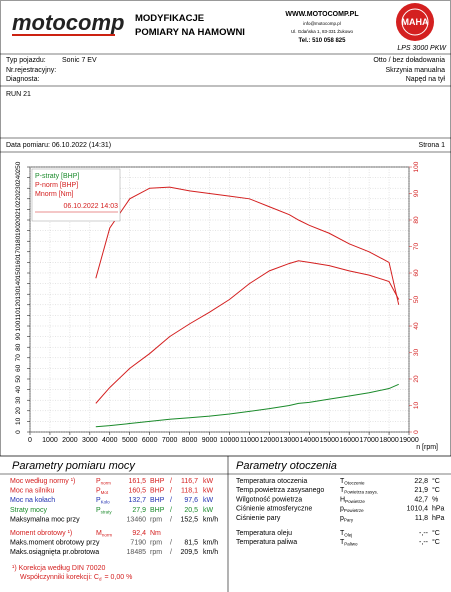 The height and width of the screenshot is (592, 451). Describe the element at coordinates (102, 492) in the screenshot. I see `param-symbol: PMot` at that location.